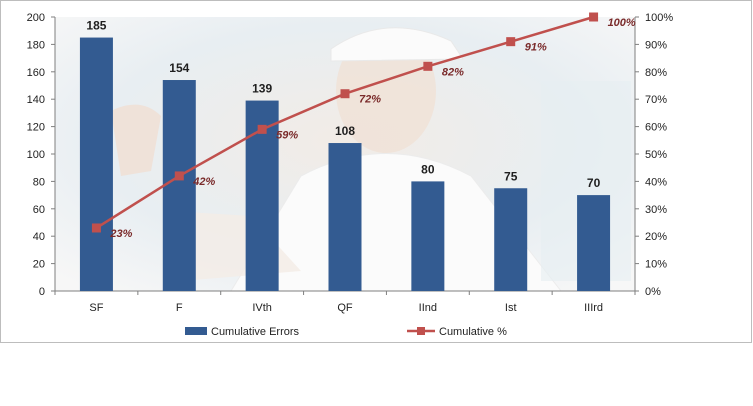 Image resolution: width=753 pixels, height=406 pixels. I want to click on cumulative-pct-label: 91%, so click(536, 48).